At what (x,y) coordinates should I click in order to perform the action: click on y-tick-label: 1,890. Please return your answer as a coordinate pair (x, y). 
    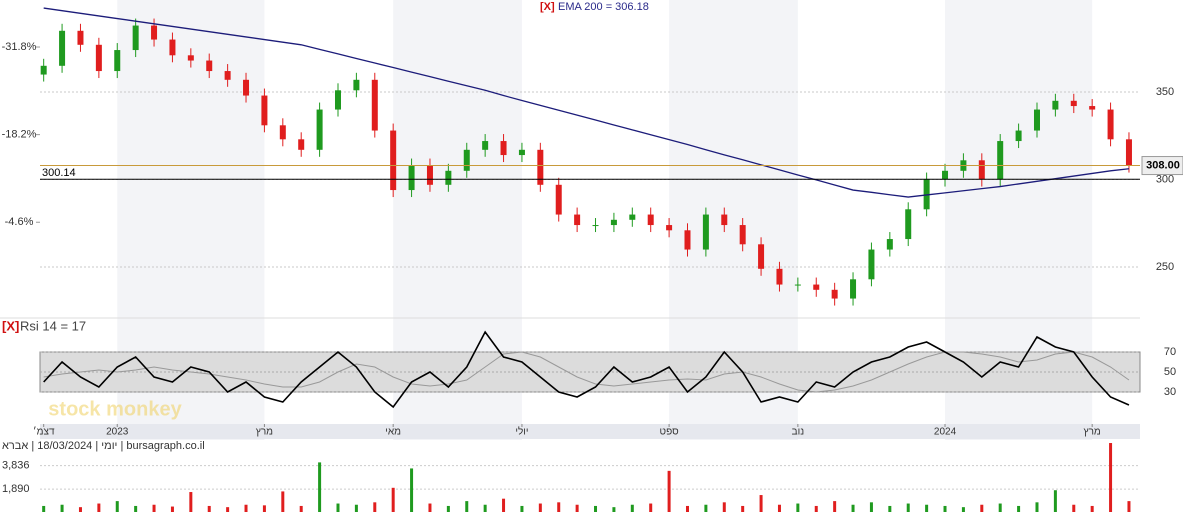
    Looking at the image, I should click on (16, 489).